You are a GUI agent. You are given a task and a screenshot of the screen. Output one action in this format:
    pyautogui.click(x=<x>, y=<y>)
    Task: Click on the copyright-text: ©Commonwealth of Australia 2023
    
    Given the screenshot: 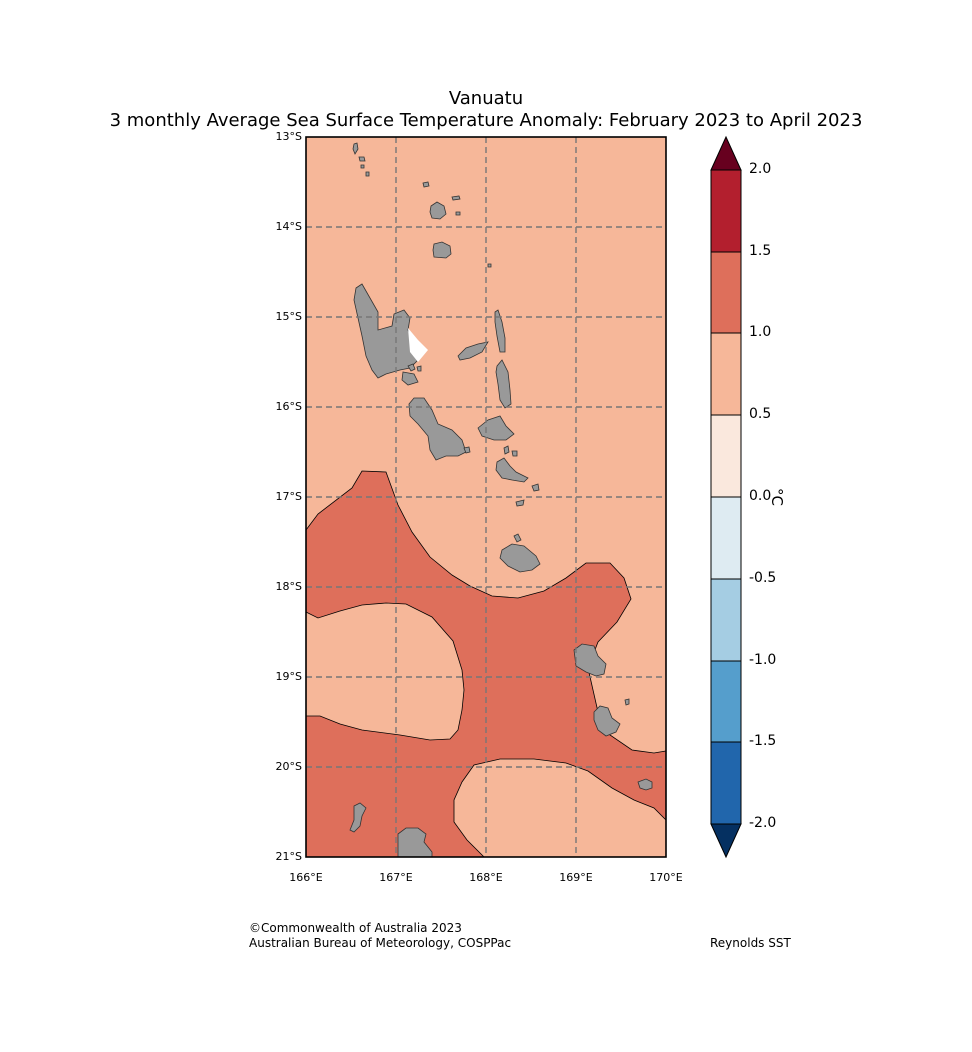 What is the action you would take?
    pyautogui.click(x=355, y=928)
    